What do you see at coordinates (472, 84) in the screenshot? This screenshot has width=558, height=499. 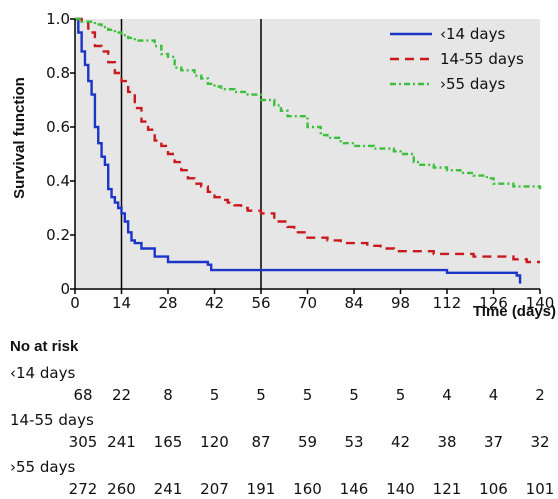 I see `legend-label-2: ›55 days` at bounding box center [472, 84].